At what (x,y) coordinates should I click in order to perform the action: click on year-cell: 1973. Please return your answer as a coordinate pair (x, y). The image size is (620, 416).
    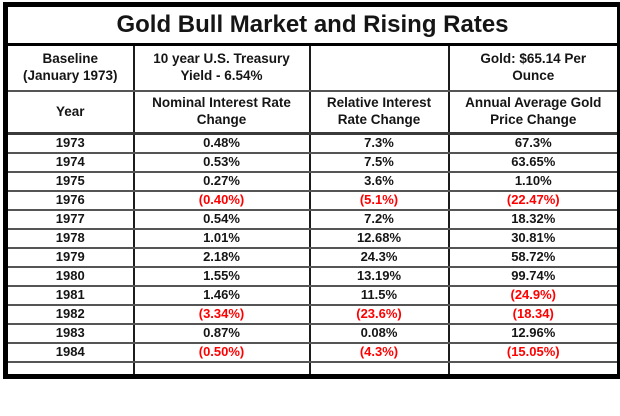
    Looking at the image, I should click on (69, 143).